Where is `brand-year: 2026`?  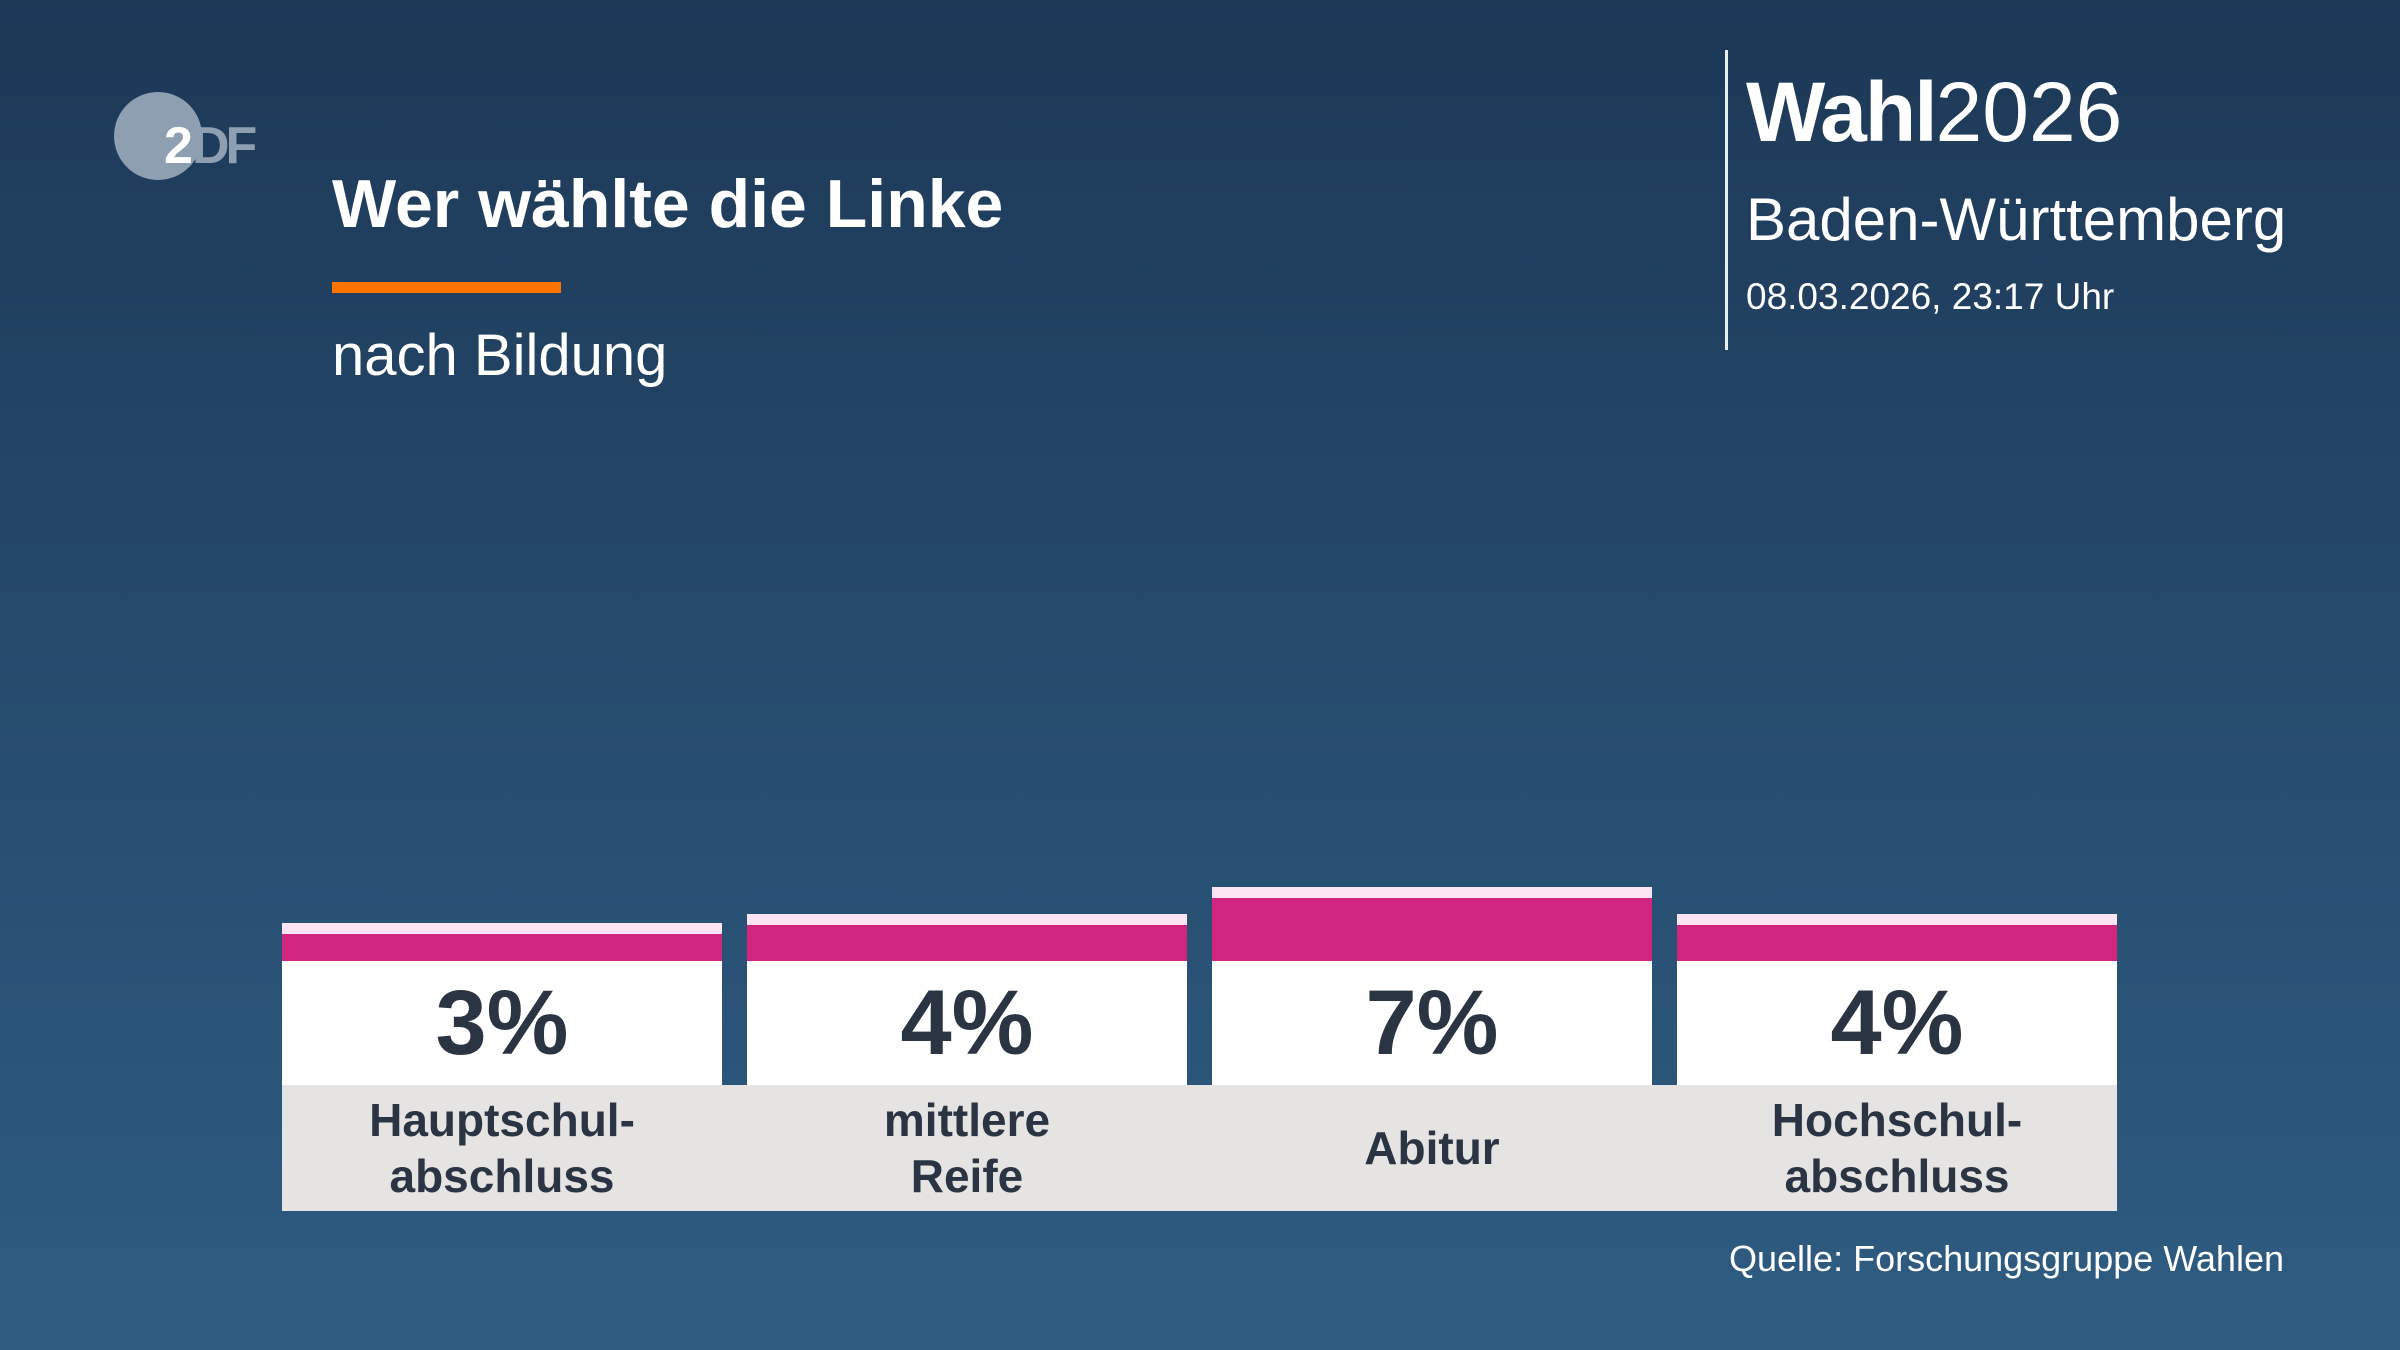
brand-year: 2026 is located at coordinates (2029, 112).